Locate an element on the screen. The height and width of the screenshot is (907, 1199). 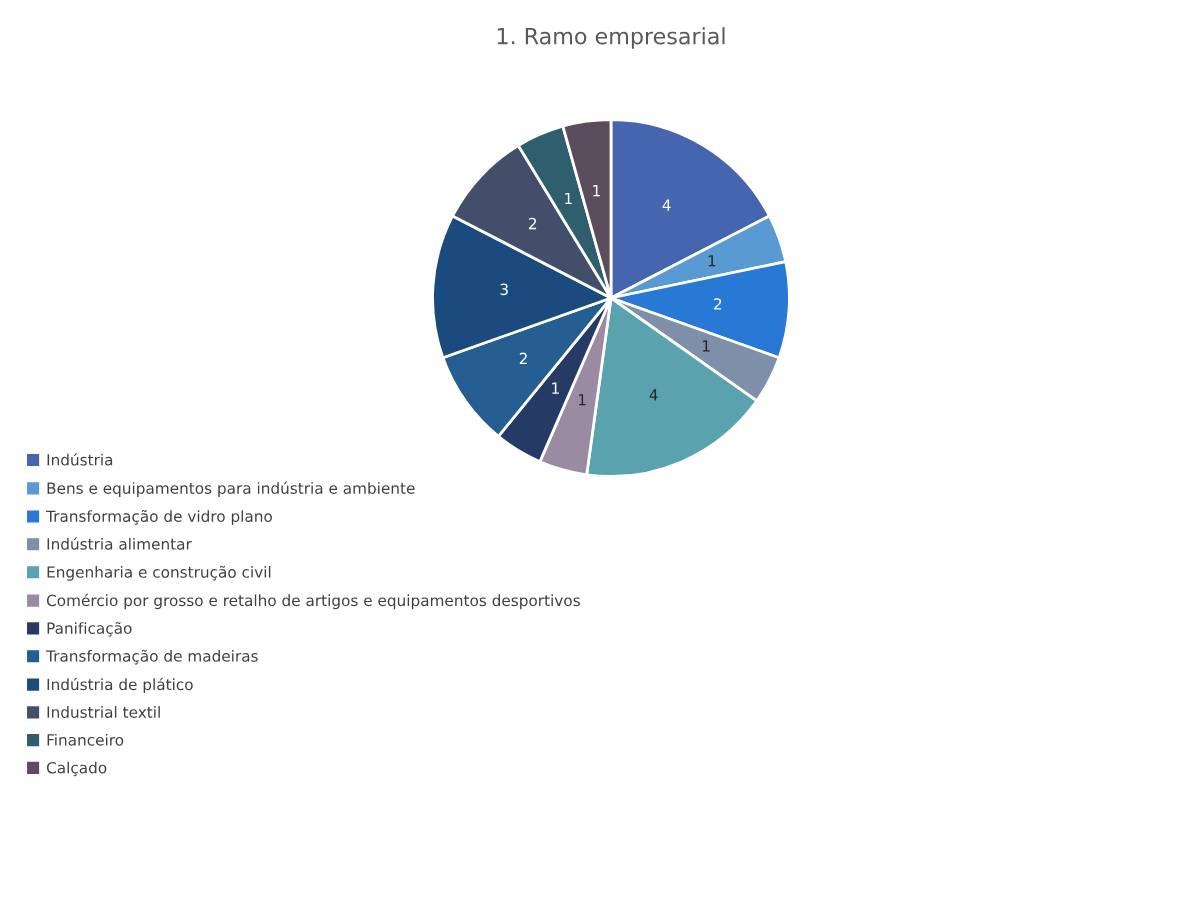
legend-label: Indústria de plático is located at coordinates (120, 685).